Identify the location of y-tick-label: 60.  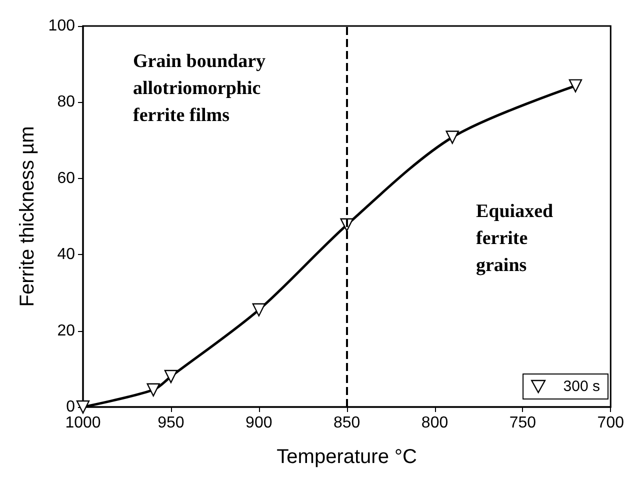
(66, 178).